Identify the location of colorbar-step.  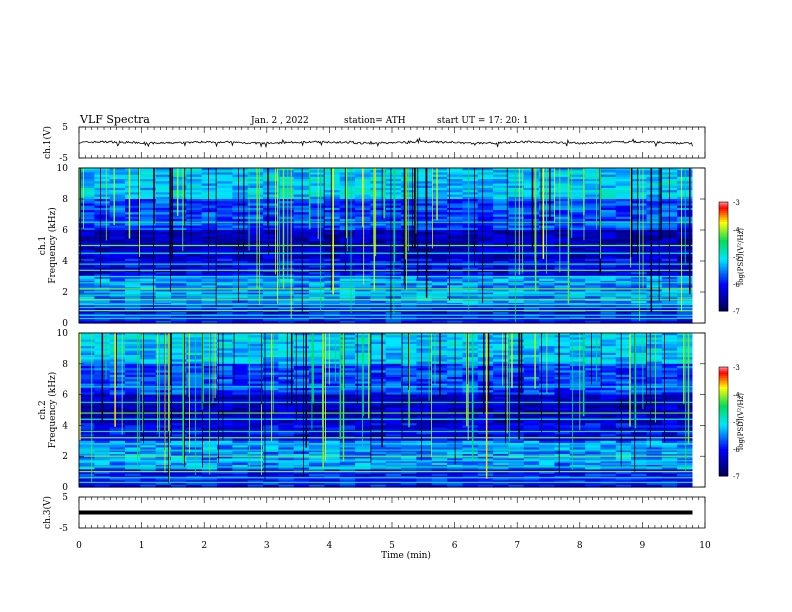
(723, 270).